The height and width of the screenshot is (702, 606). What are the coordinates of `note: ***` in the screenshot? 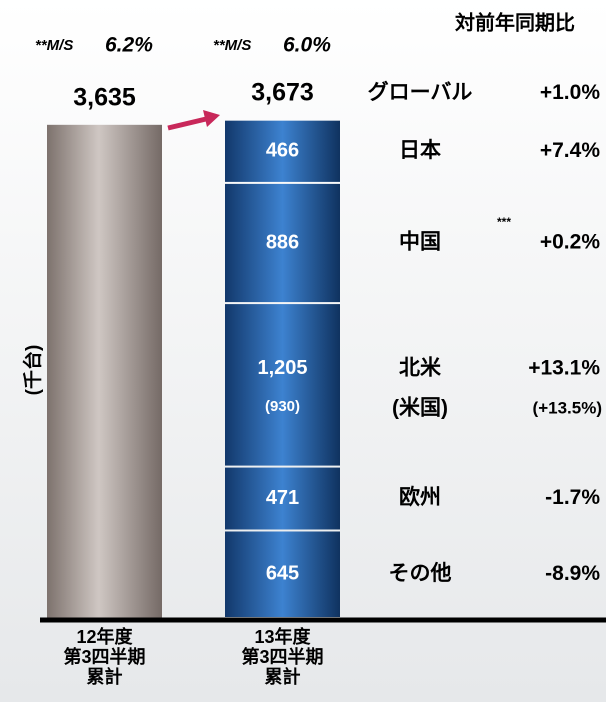 It's located at (504, 222).